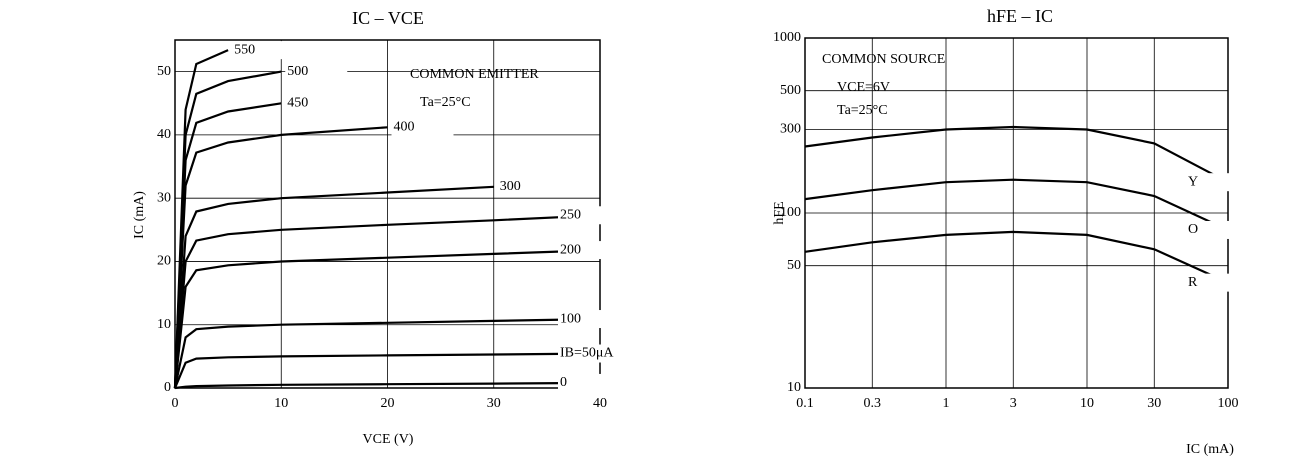  I want to click on y-tick-label: 1000, so click(787, 37).